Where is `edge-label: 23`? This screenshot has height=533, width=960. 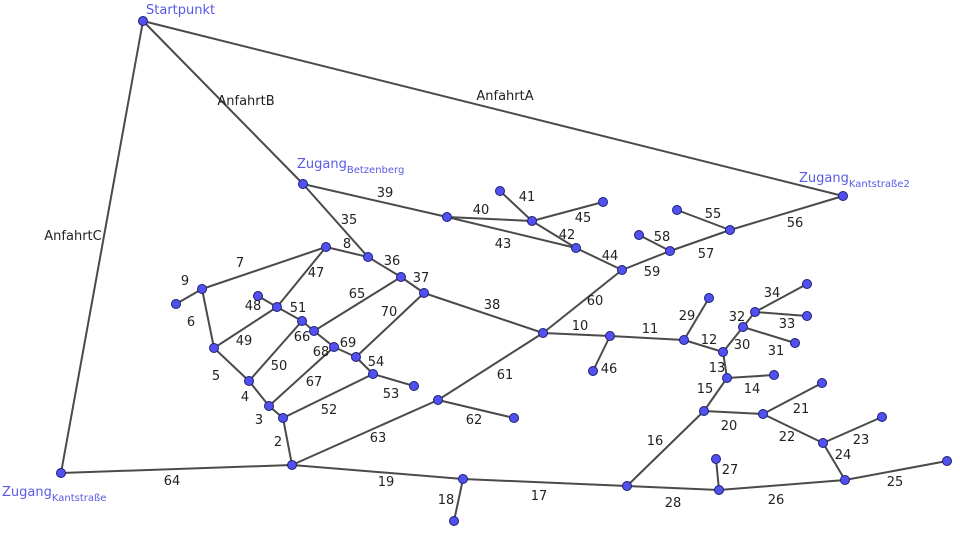
edge-label: 23 is located at coordinates (861, 440).